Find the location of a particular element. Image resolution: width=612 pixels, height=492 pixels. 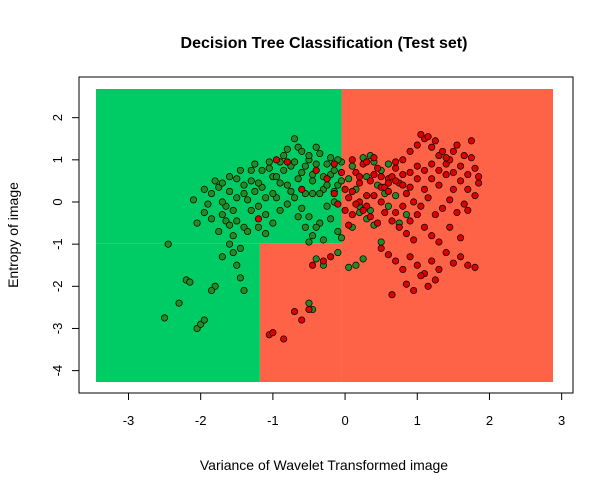

y-tick-label: -3 is located at coordinates (57, 329).